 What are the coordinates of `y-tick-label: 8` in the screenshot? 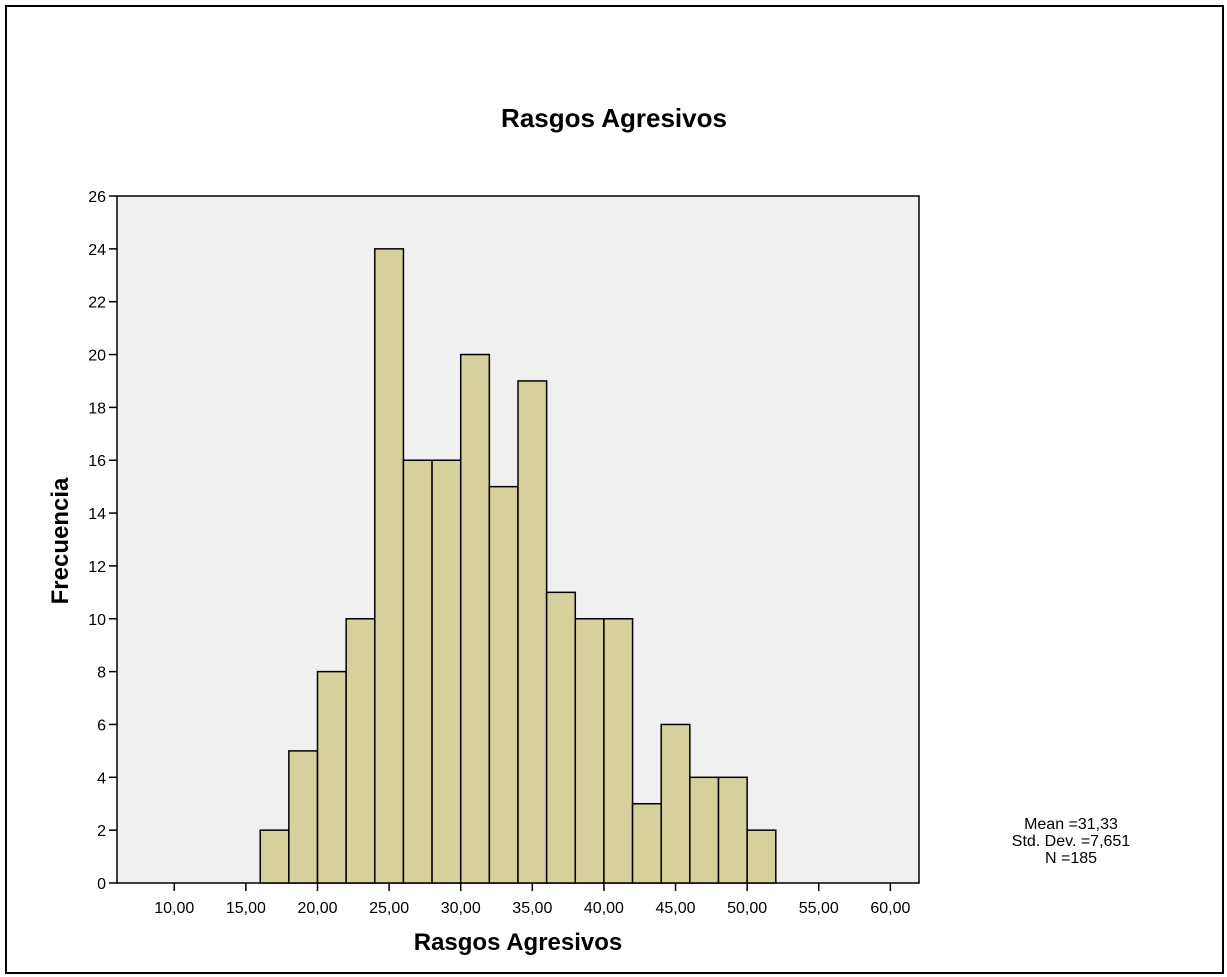 It's located at (101, 673).